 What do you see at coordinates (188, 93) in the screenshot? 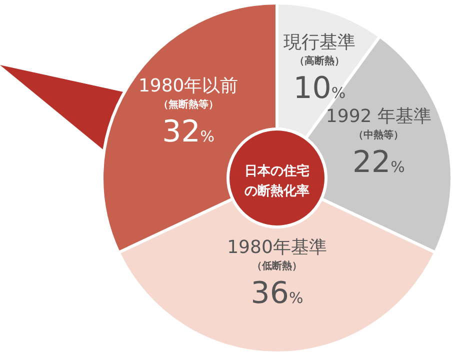
I see `slice-label: 1980年以前（無断熱等）` at bounding box center [188, 93].